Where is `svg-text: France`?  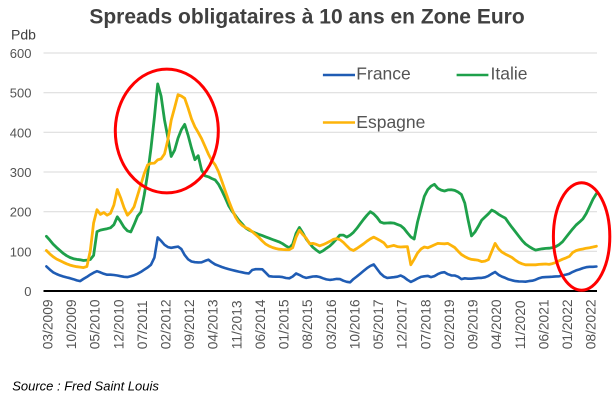 svg-text: France is located at coordinates (383, 74).